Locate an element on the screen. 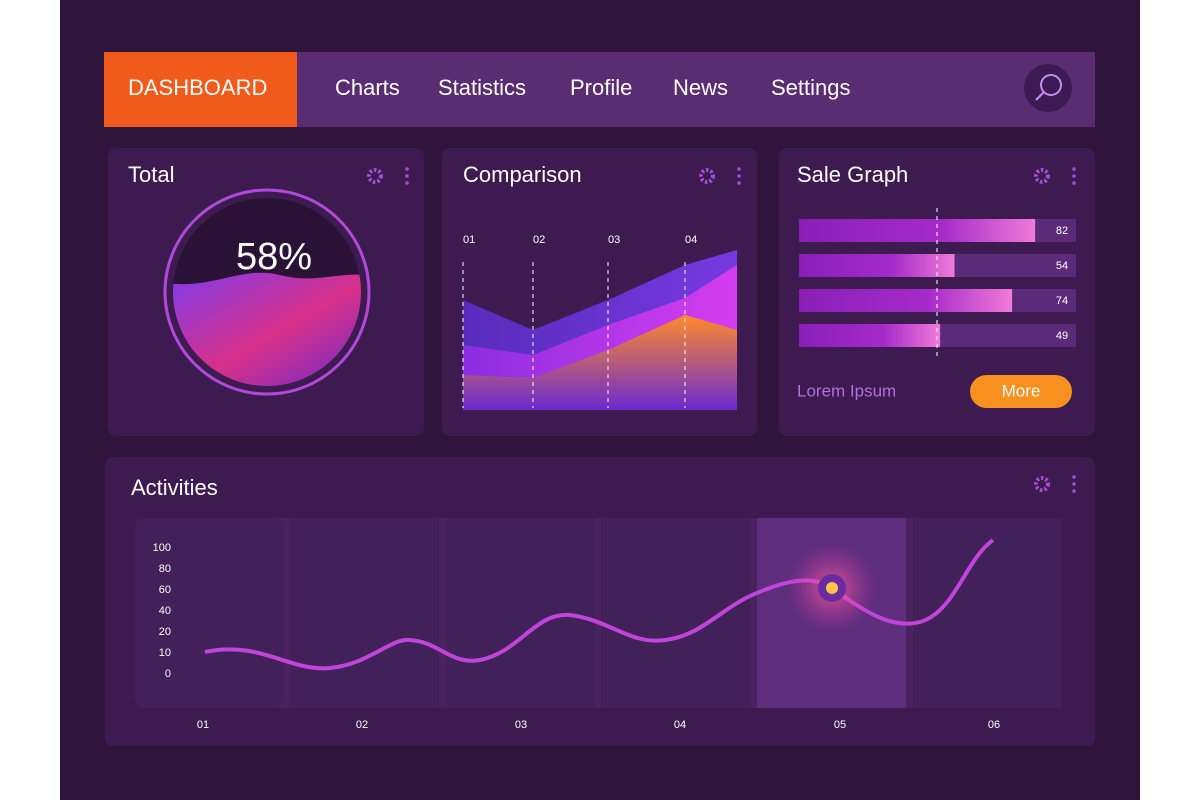 This screenshot has width=1200, height=800. bar-label: 54 is located at coordinates (1062, 266).